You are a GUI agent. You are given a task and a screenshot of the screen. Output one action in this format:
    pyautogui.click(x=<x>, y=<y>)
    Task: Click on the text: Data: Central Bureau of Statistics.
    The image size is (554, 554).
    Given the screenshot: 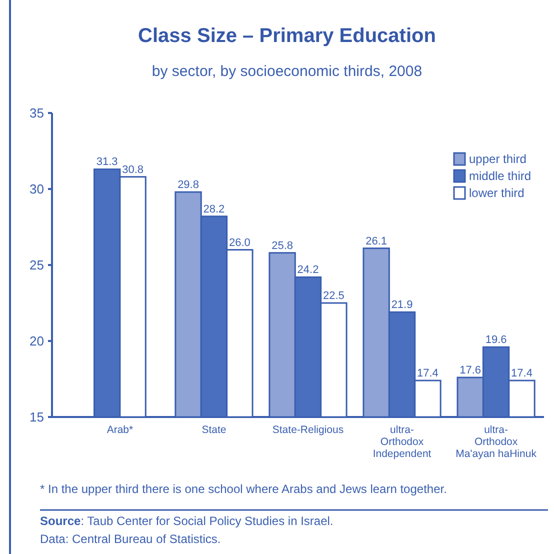 What is the action you would take?
    pyautogui.click(x=130, y=539)
    